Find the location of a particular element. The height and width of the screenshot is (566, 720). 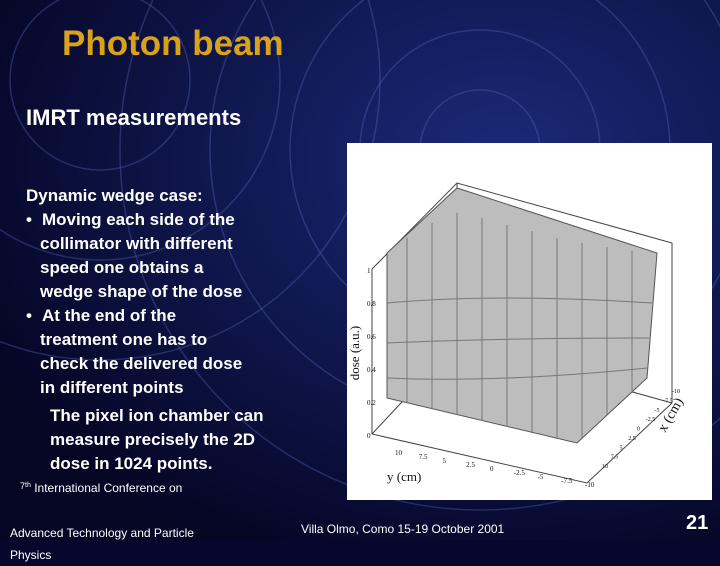

conf-number: 7 is located at coordinates (23, 486).